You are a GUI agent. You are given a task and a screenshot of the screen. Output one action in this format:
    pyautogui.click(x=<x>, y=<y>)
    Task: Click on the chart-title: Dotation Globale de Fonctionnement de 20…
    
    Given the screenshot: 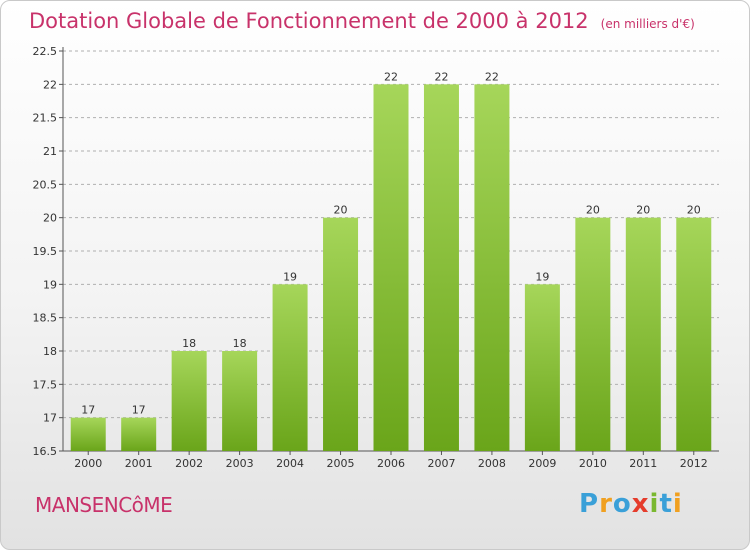 What is the action you would take?
    pyautogui.click(x=362, y=21)
    